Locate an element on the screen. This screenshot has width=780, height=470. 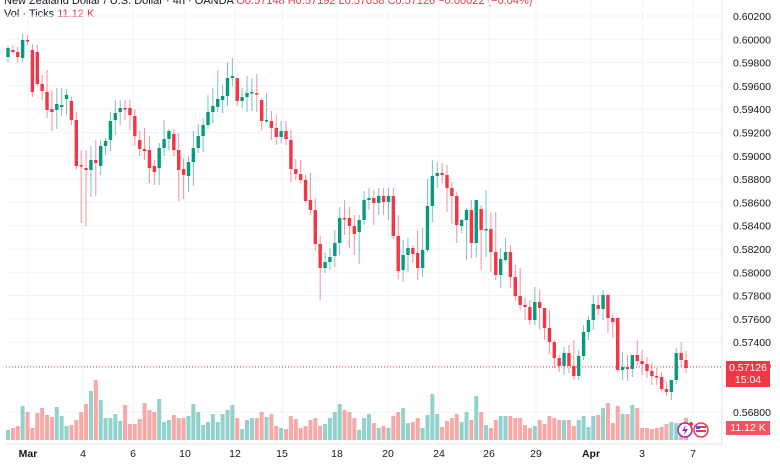
ohlc-change: −0.00022 (−0.04%) is located at coordinates (485, 3).